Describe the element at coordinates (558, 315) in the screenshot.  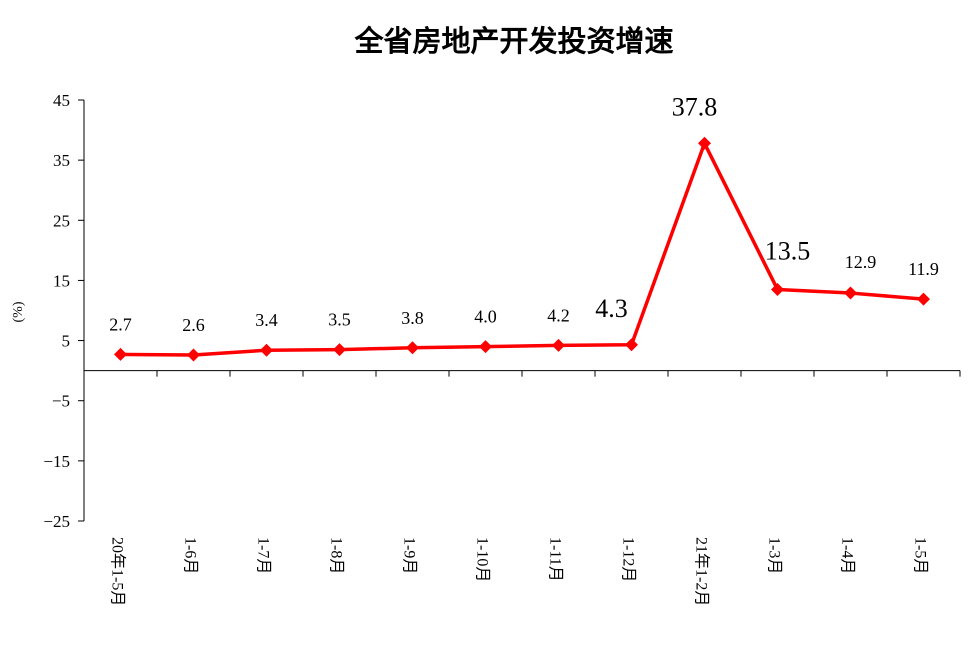
I see `data-label: 4.2` at that location.